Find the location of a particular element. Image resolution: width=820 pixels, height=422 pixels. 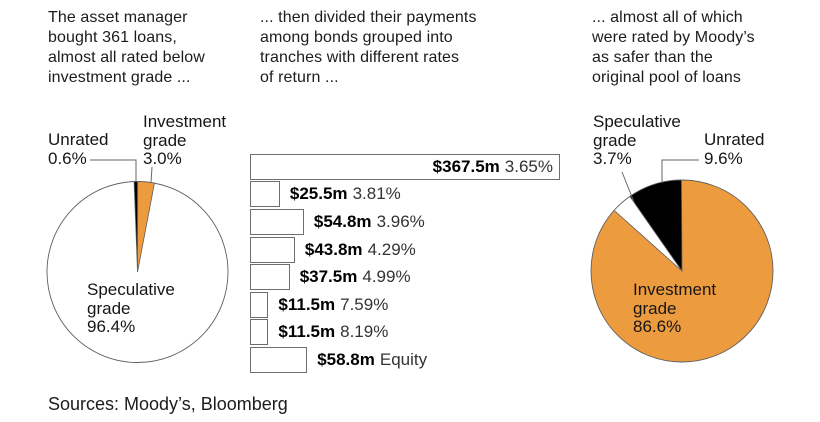

tranche-amount: $58.8m is located at coordinates (346, 359).